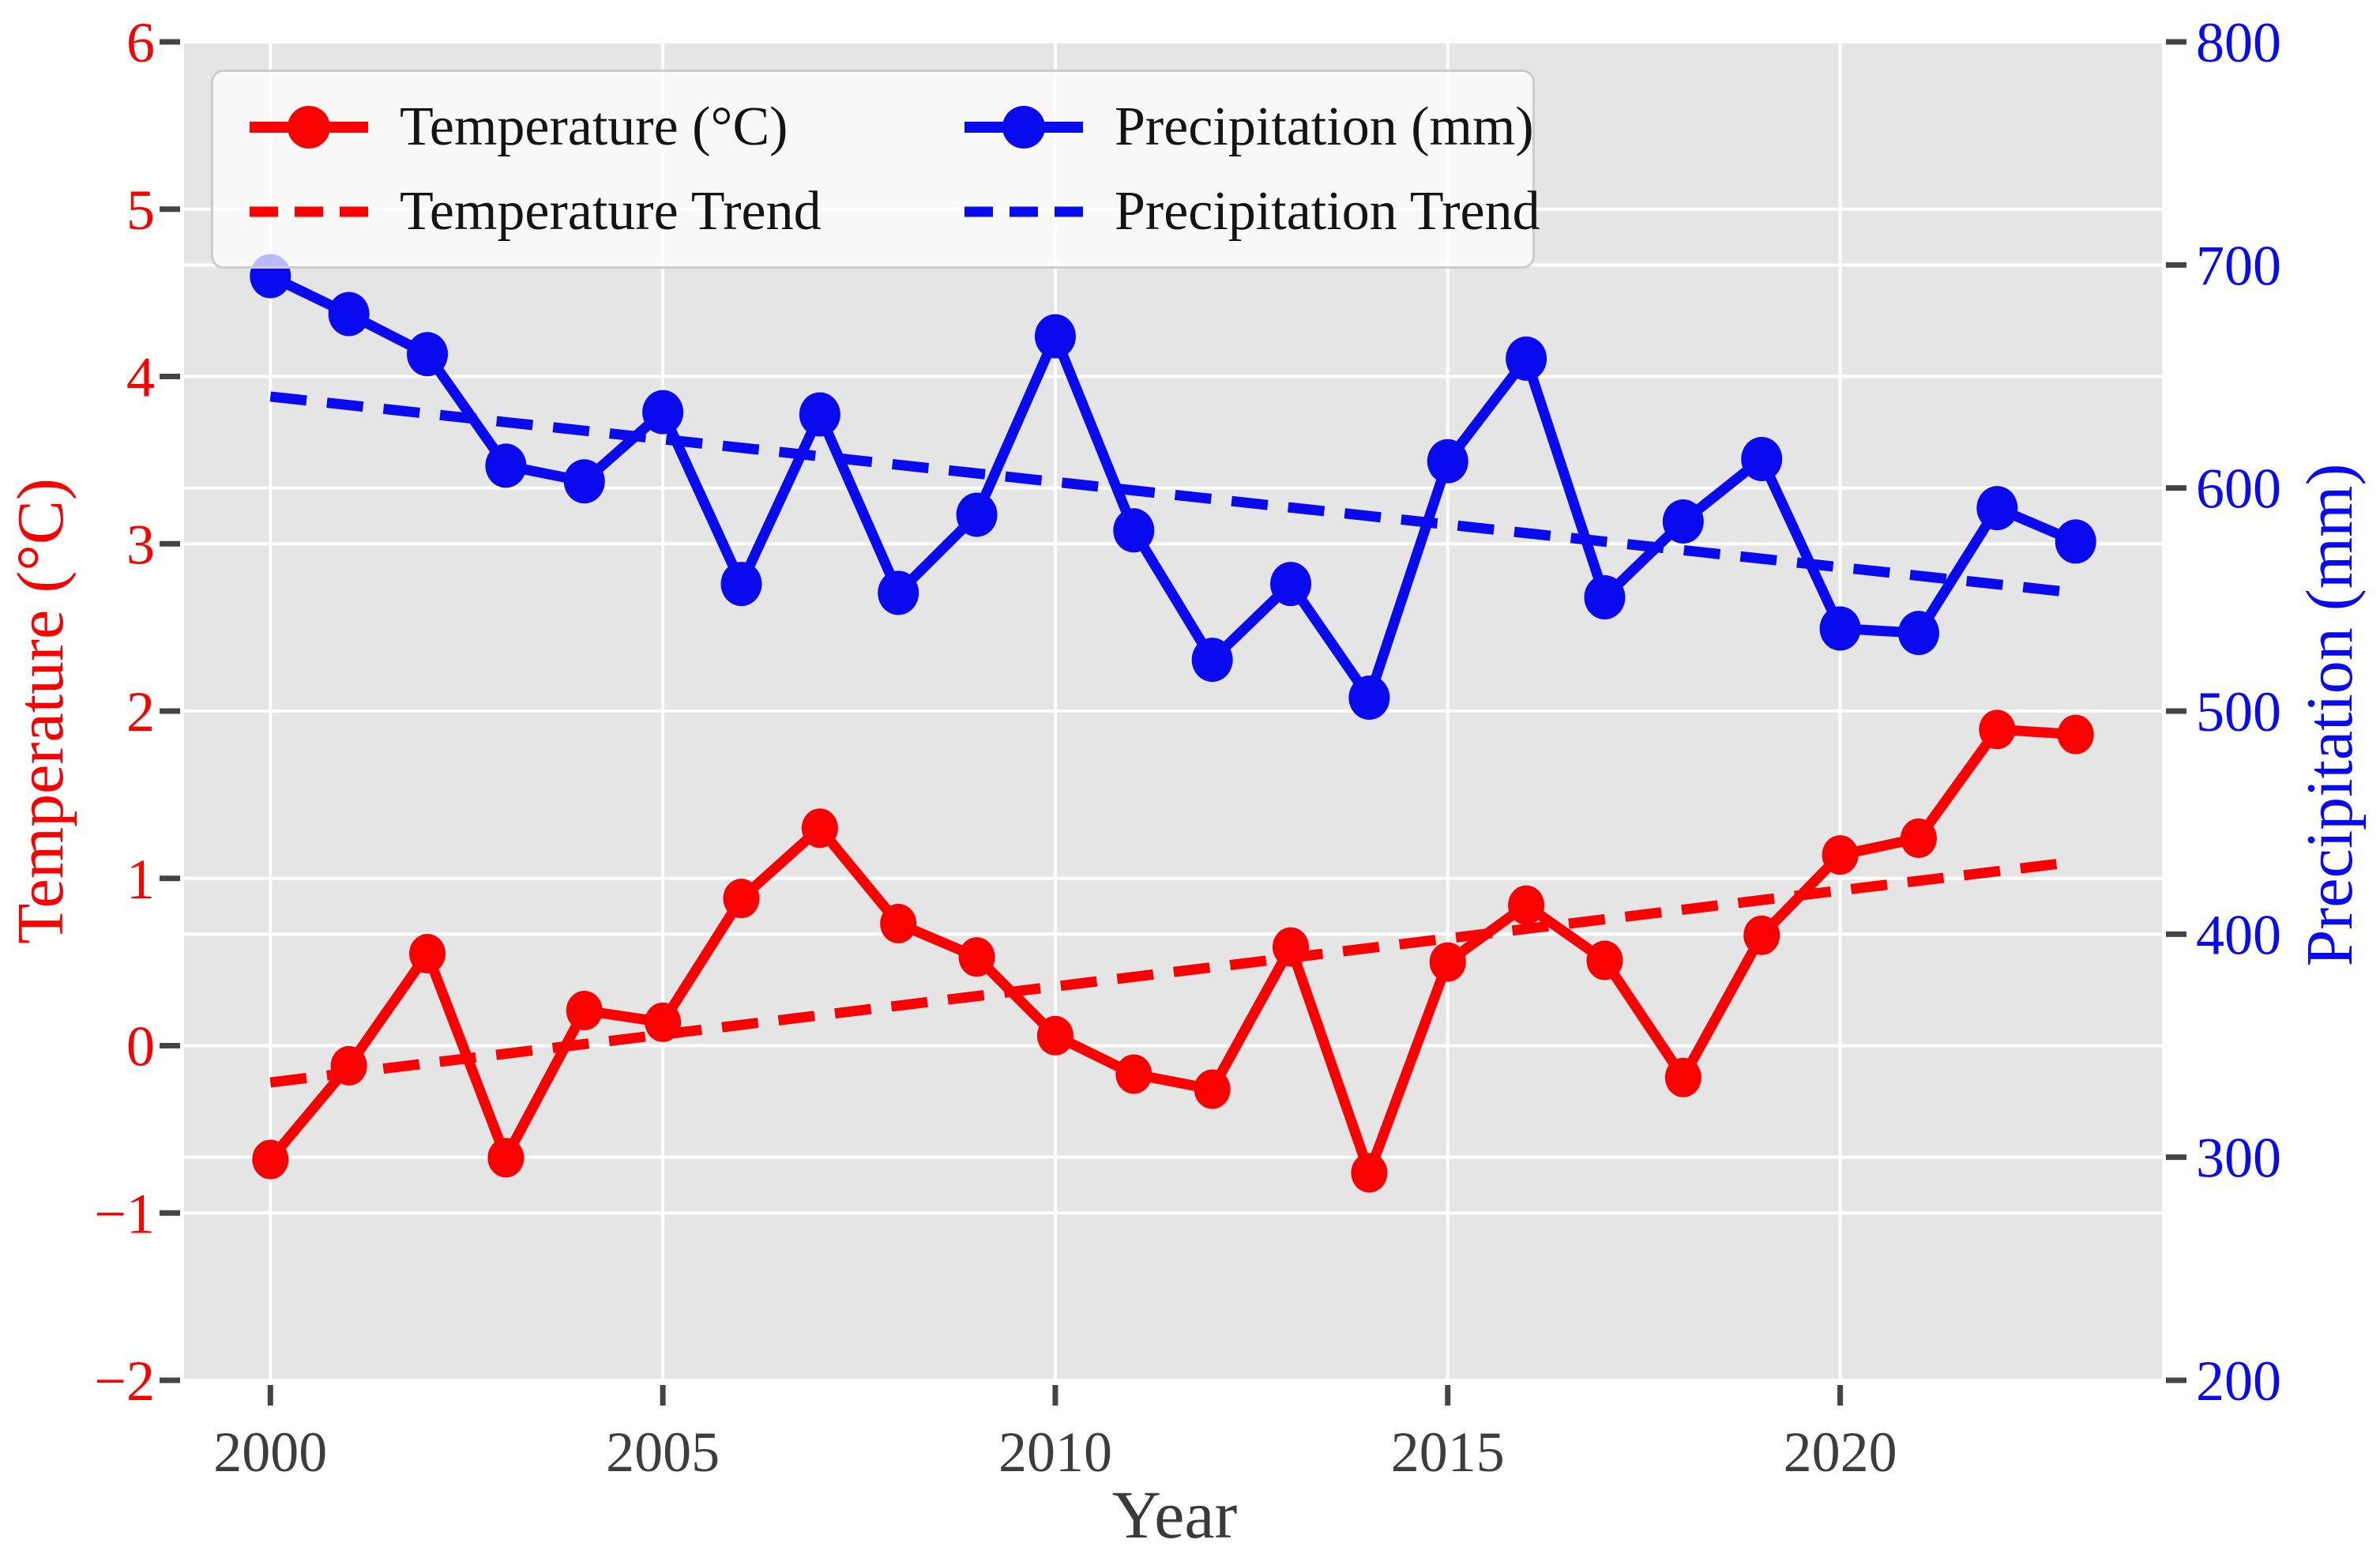 This screenshot has height=1562, width=2380. What do you see at coordinates (140, 210) in the screenshot?
I see `left-tick-label: 5` at bounding box center [140, 210].